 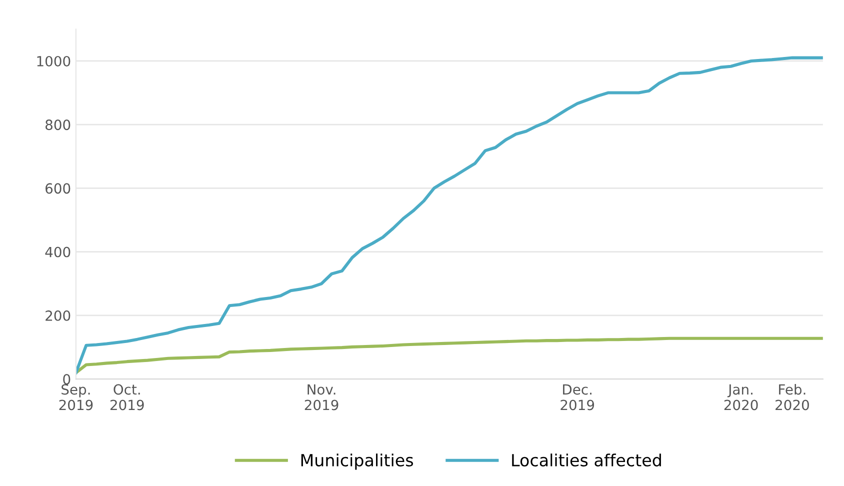 I want to click on legend-label: Municipalities, so click(x=357, y=462).